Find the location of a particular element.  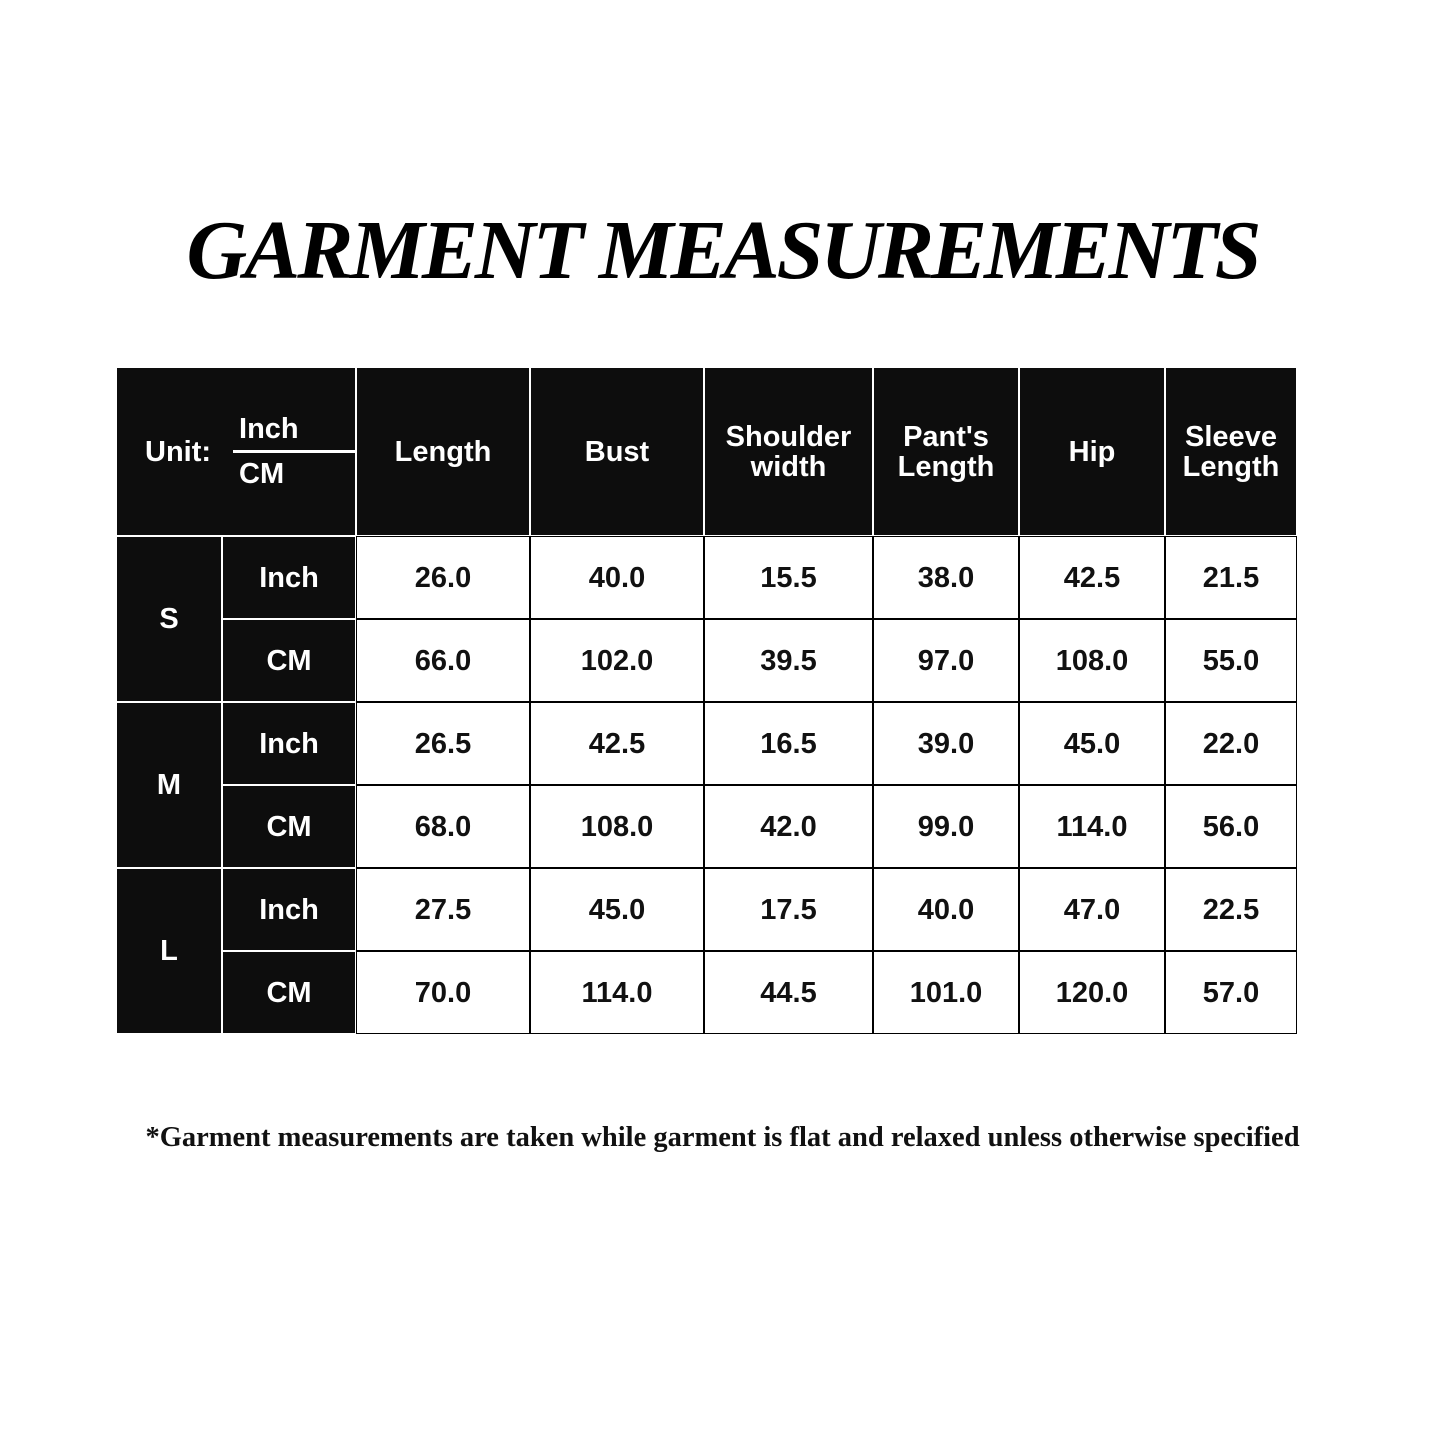

measurement-value: 26.0 is located at coordinates (443, 577).